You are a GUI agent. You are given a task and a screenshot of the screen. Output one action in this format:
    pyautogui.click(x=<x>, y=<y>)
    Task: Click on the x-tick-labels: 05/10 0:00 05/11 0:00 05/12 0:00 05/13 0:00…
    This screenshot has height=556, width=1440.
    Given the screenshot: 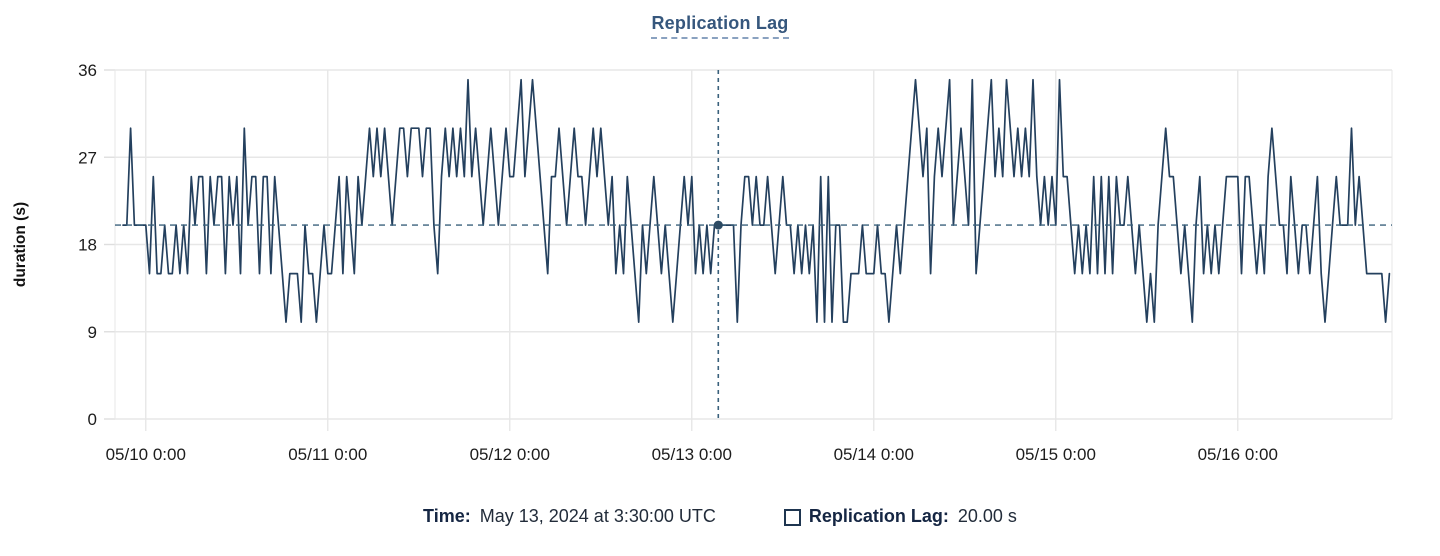 What is the action you would take?
    pyautogui.click(x=692, y=454)
    